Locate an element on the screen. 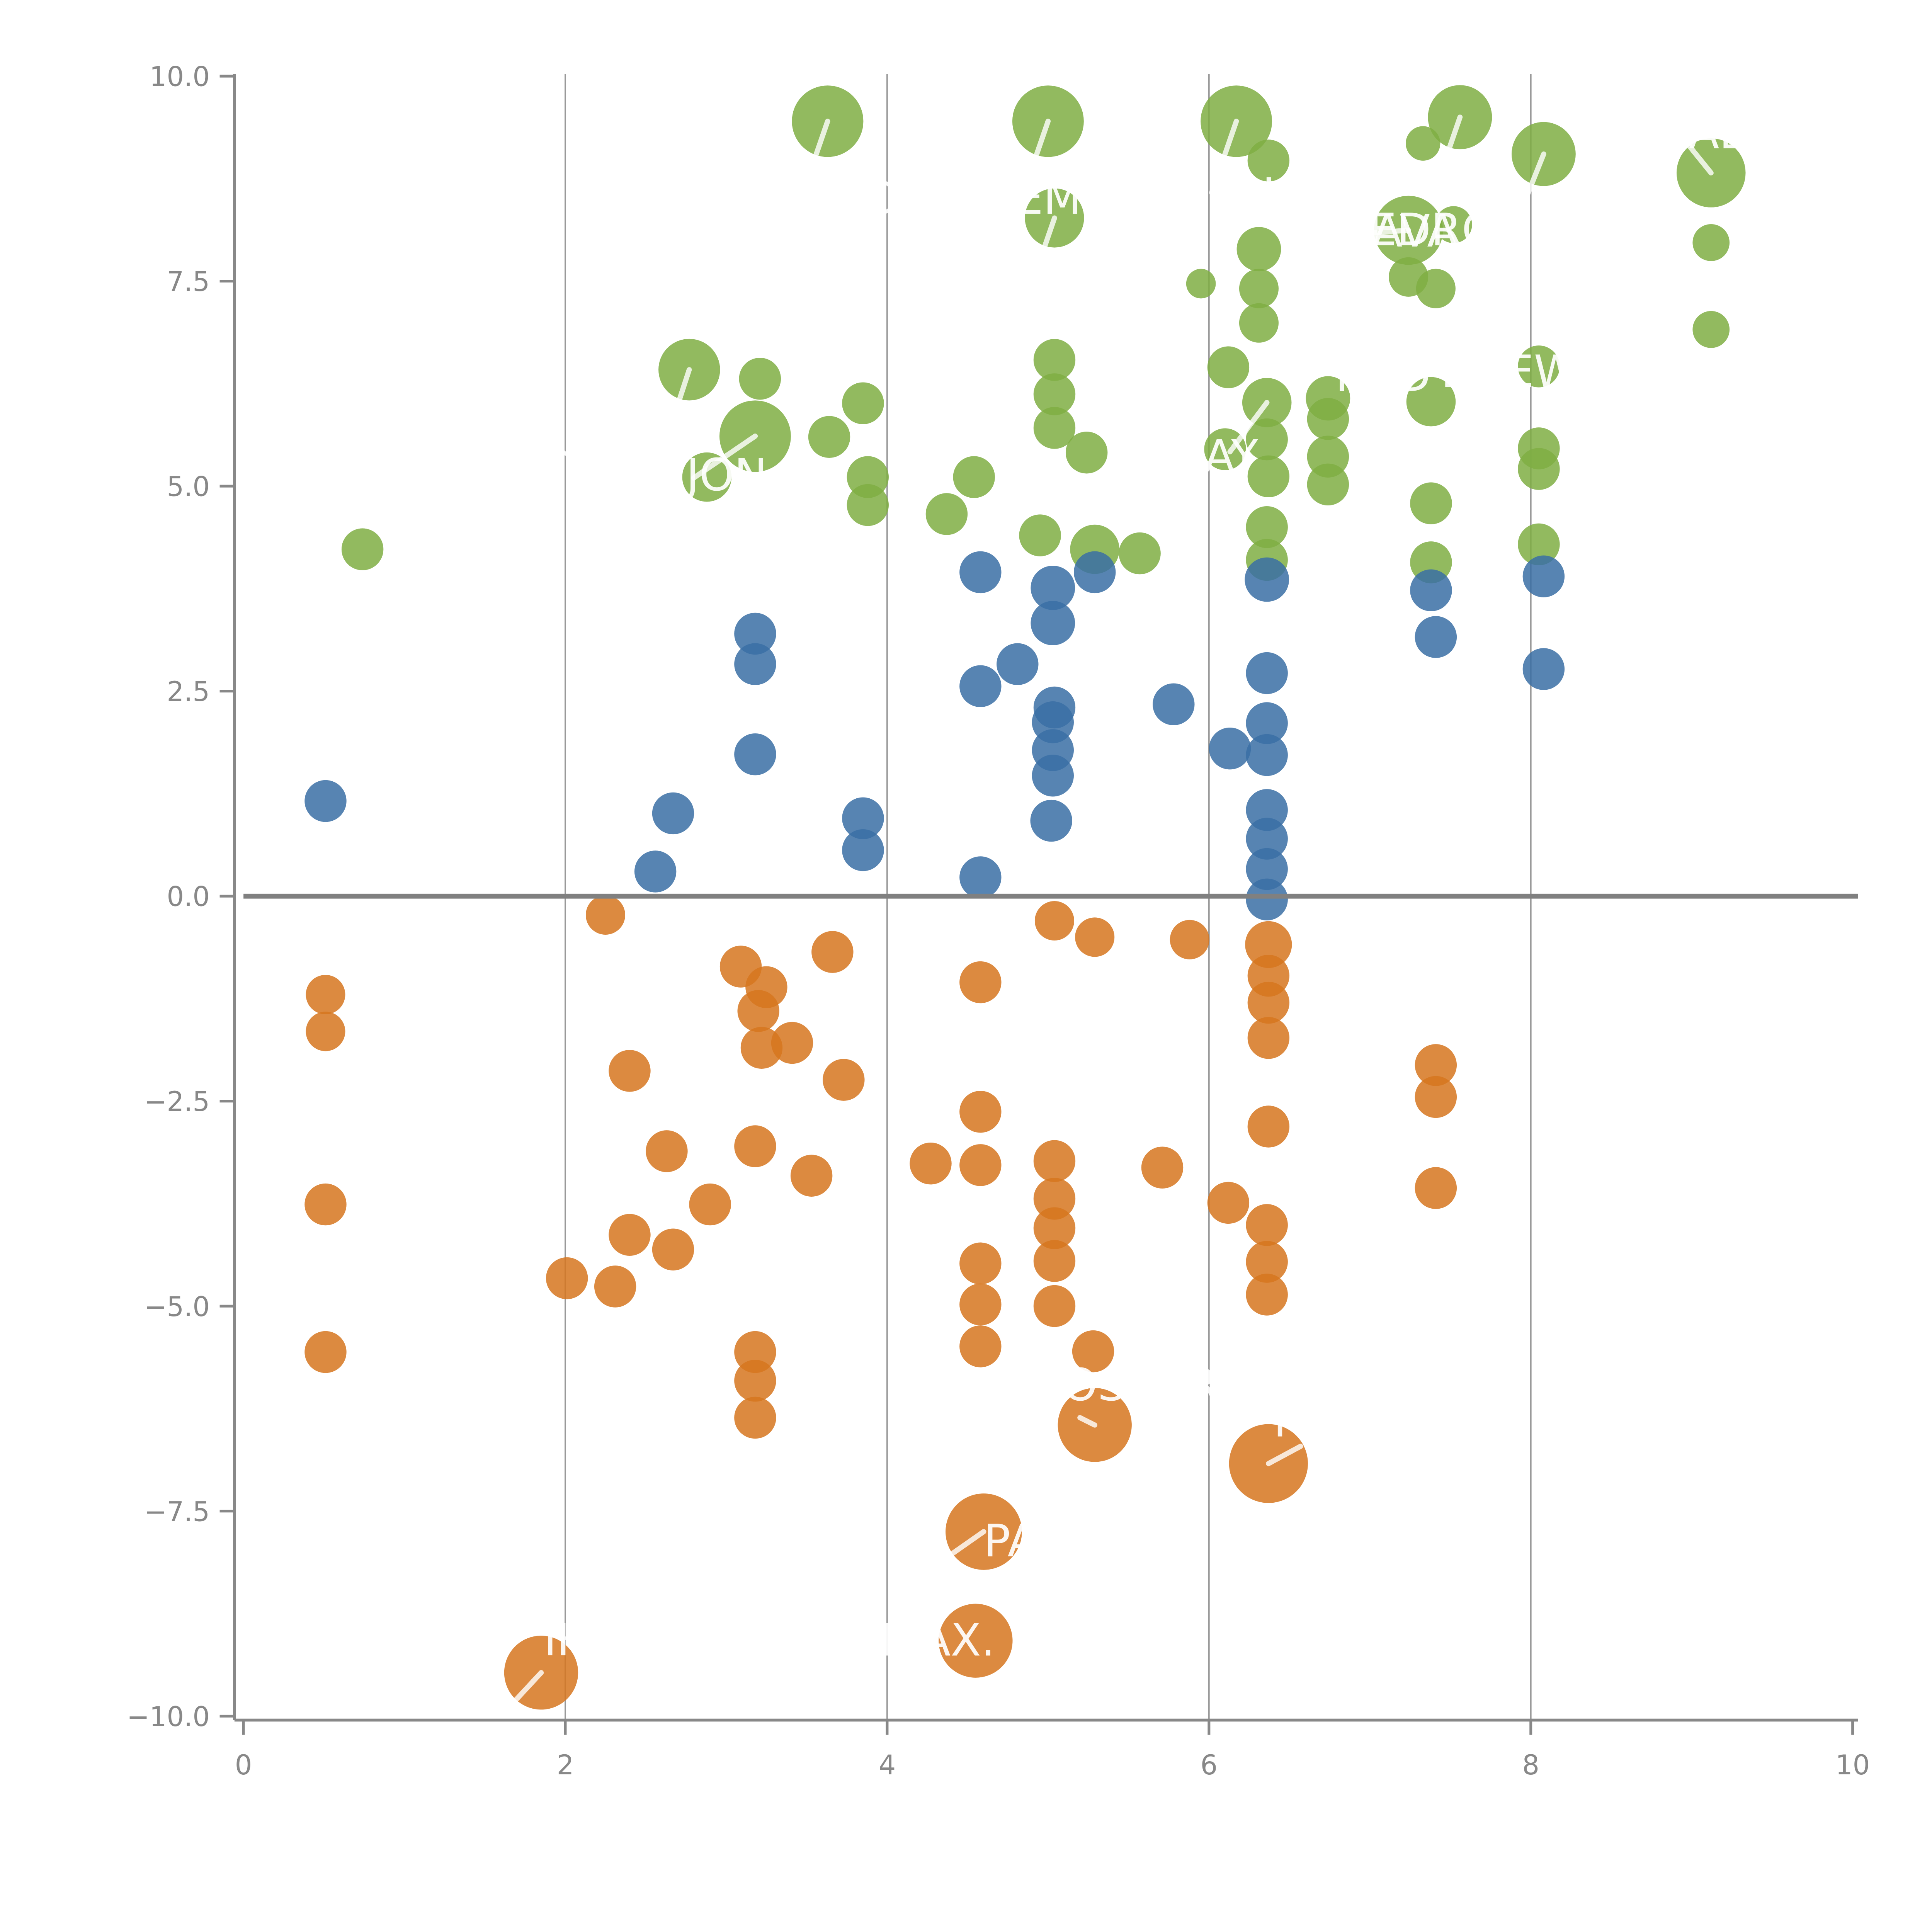  y-tick-label: 5.0 is located at coordinates (189, 487).